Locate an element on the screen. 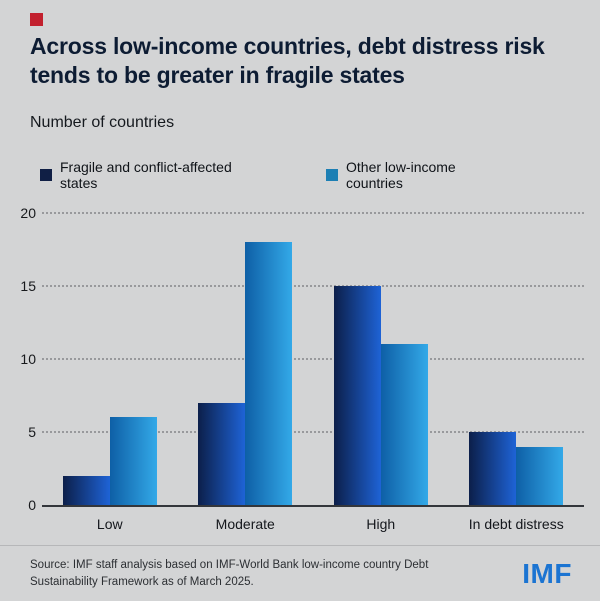  bar-other-in-debt-distress is located at coordinates (540, 475).